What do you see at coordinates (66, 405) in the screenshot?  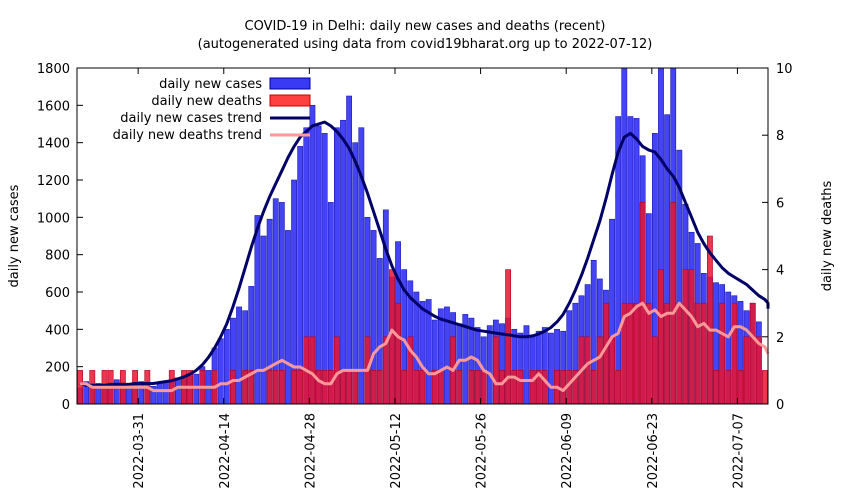 I see `y-tick-label: 0` at bounding box center [66, 405].